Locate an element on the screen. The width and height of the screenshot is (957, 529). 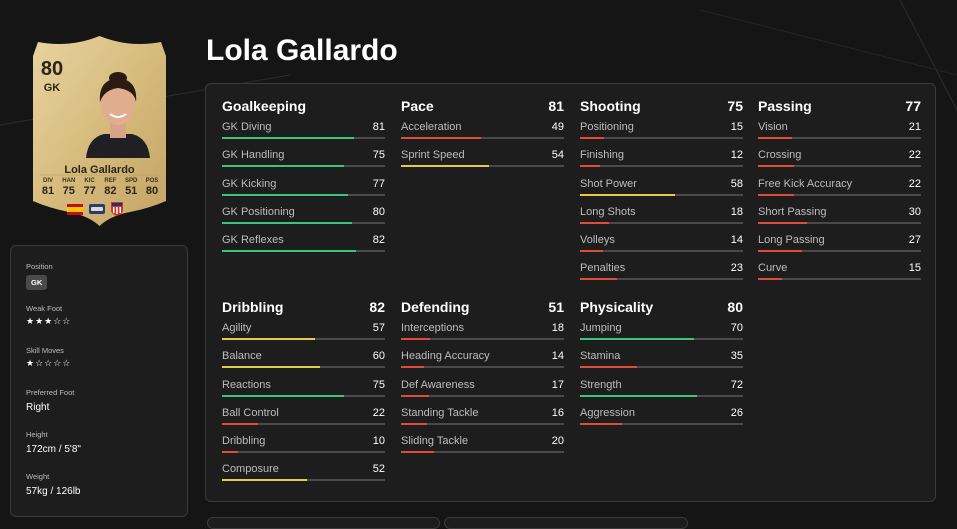
info-label: Position is located at coordinates (39, 266).